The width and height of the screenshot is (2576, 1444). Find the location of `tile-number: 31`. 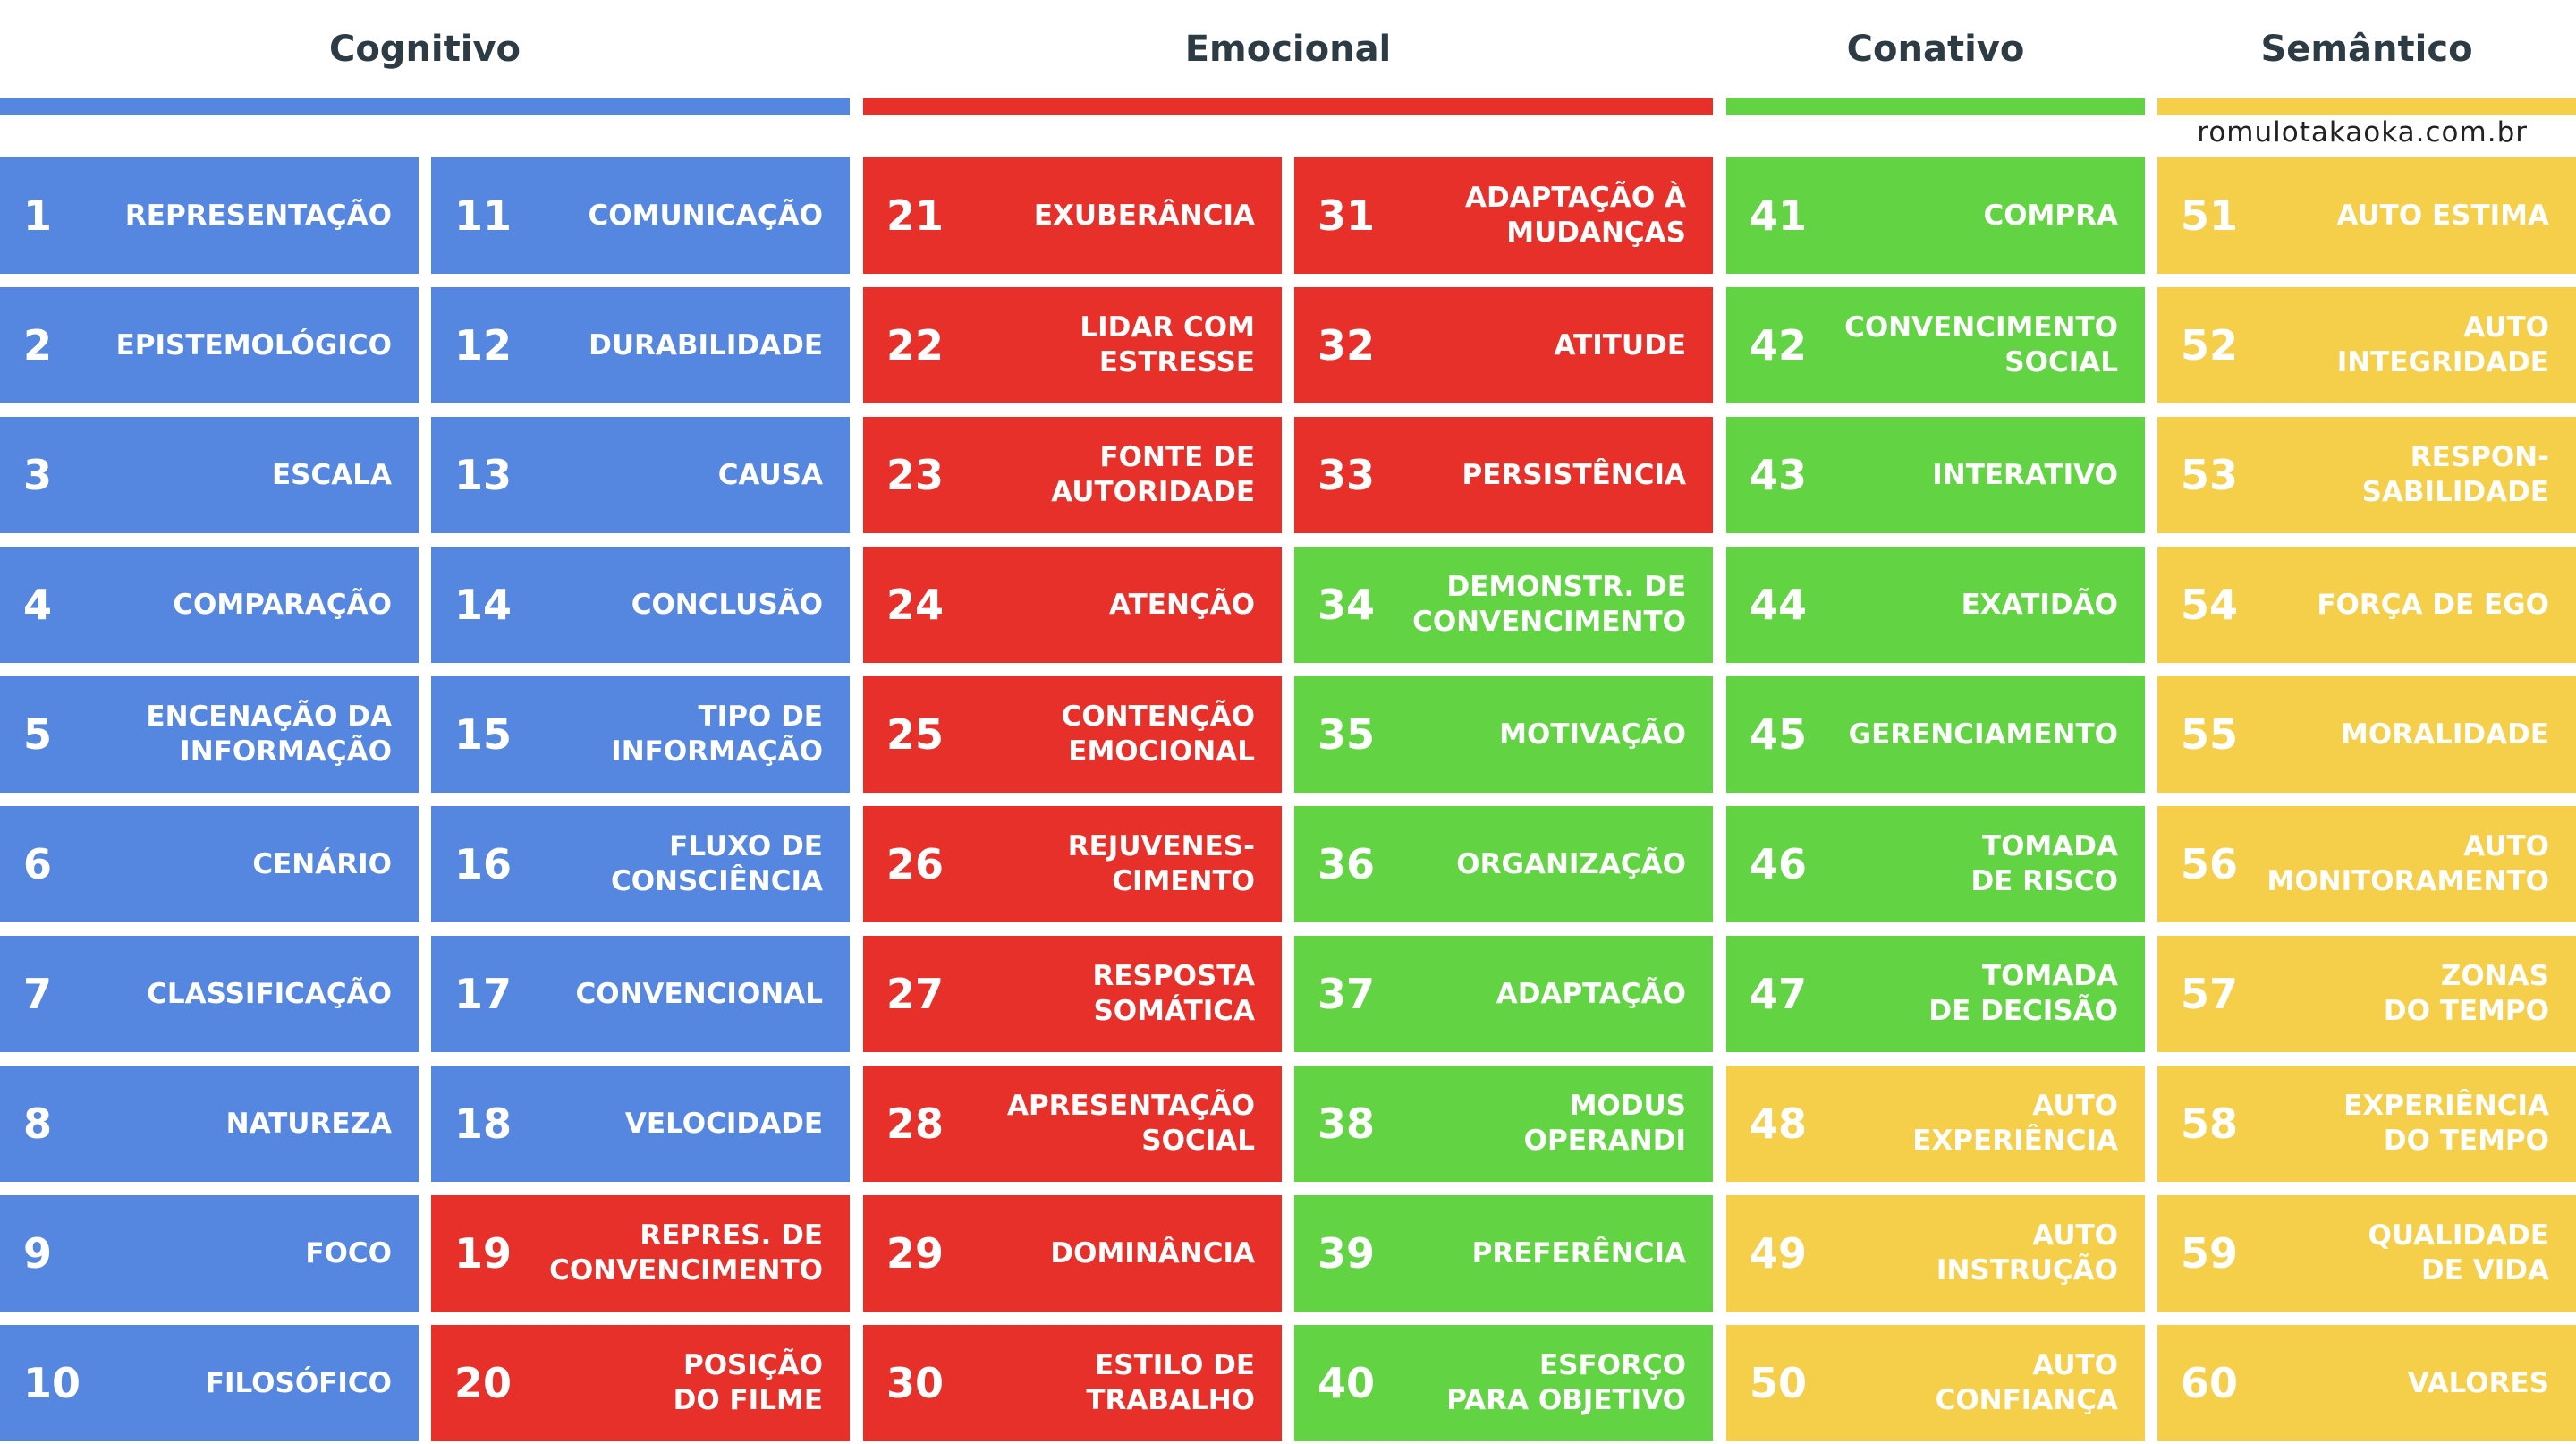

tile-number: 31 is located at coordinates (1347, 216).